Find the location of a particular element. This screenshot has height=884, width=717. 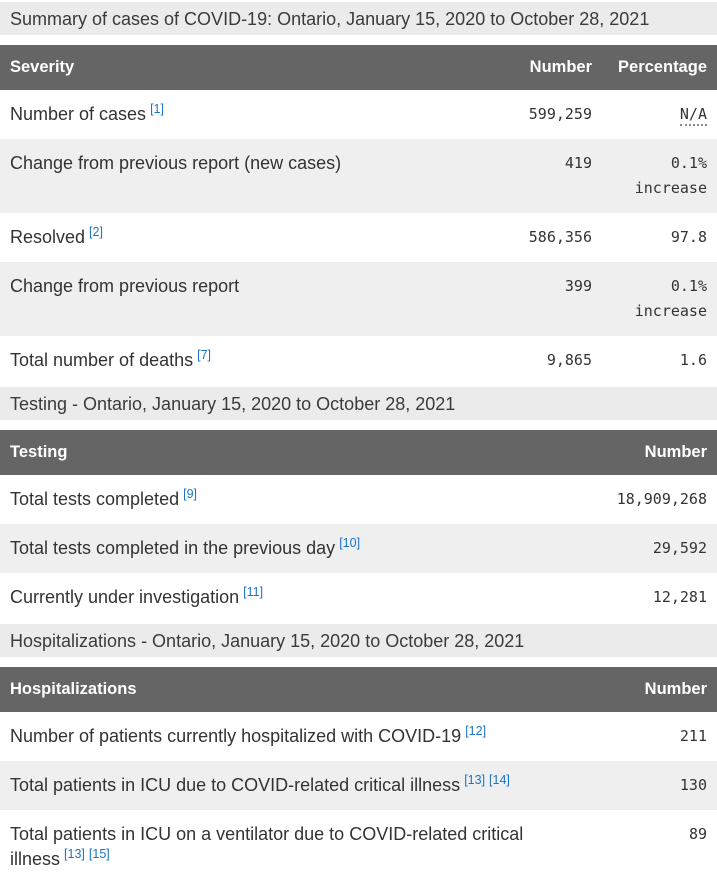

footnote-link: [1] is located at coordinates (157, 109).